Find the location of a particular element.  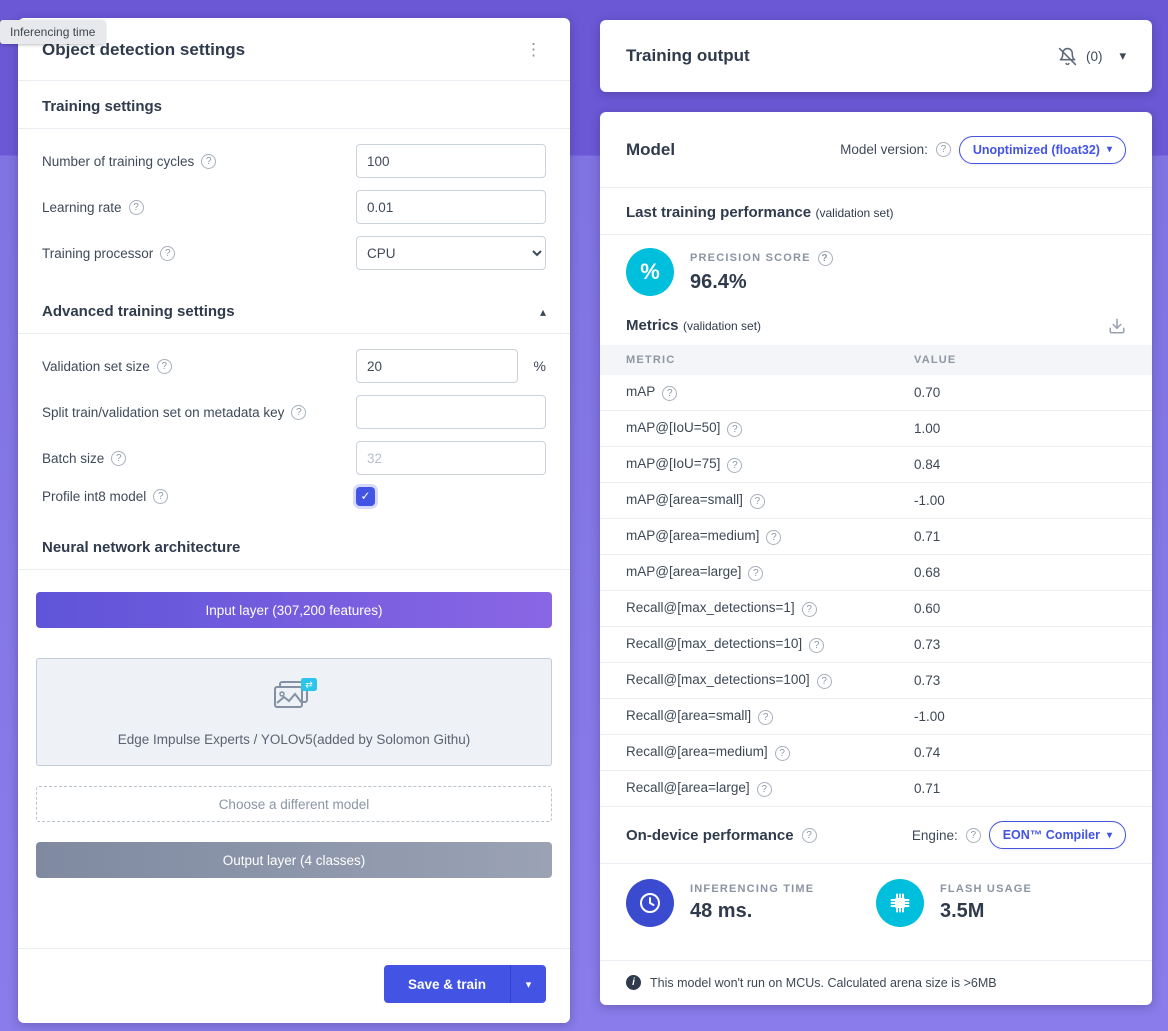

kebab-menu-icon is located at coordinates (533, 50).